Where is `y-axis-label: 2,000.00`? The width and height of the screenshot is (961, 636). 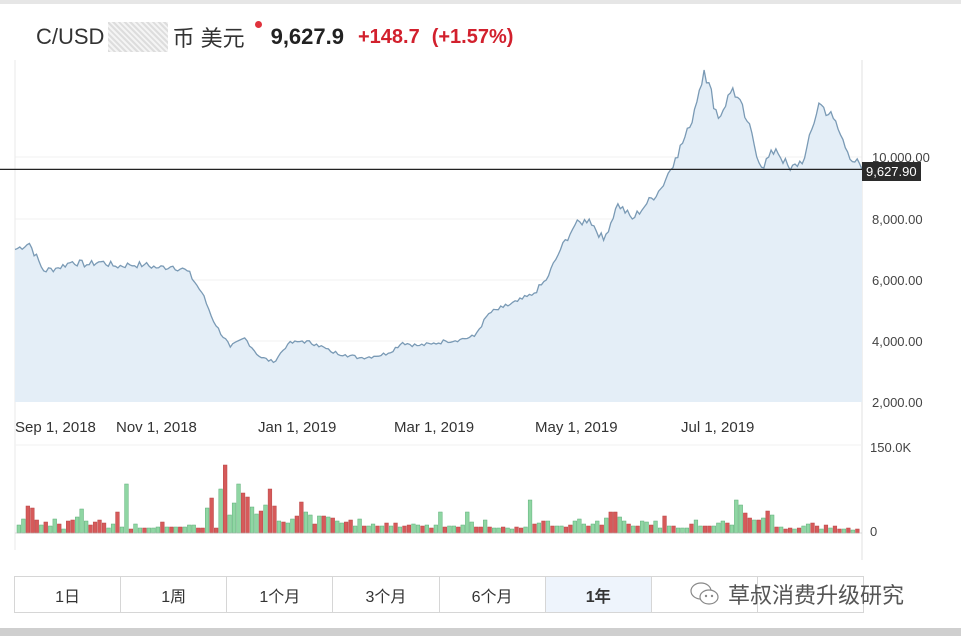
y-axis-label: 2,000.00 is located at coordinates (897, 402).